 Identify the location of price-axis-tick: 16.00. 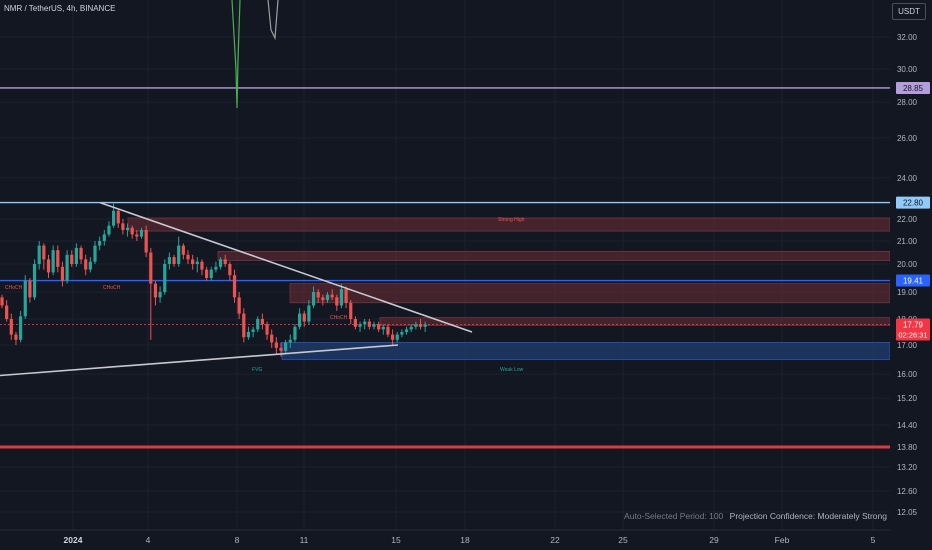
(907, 374).